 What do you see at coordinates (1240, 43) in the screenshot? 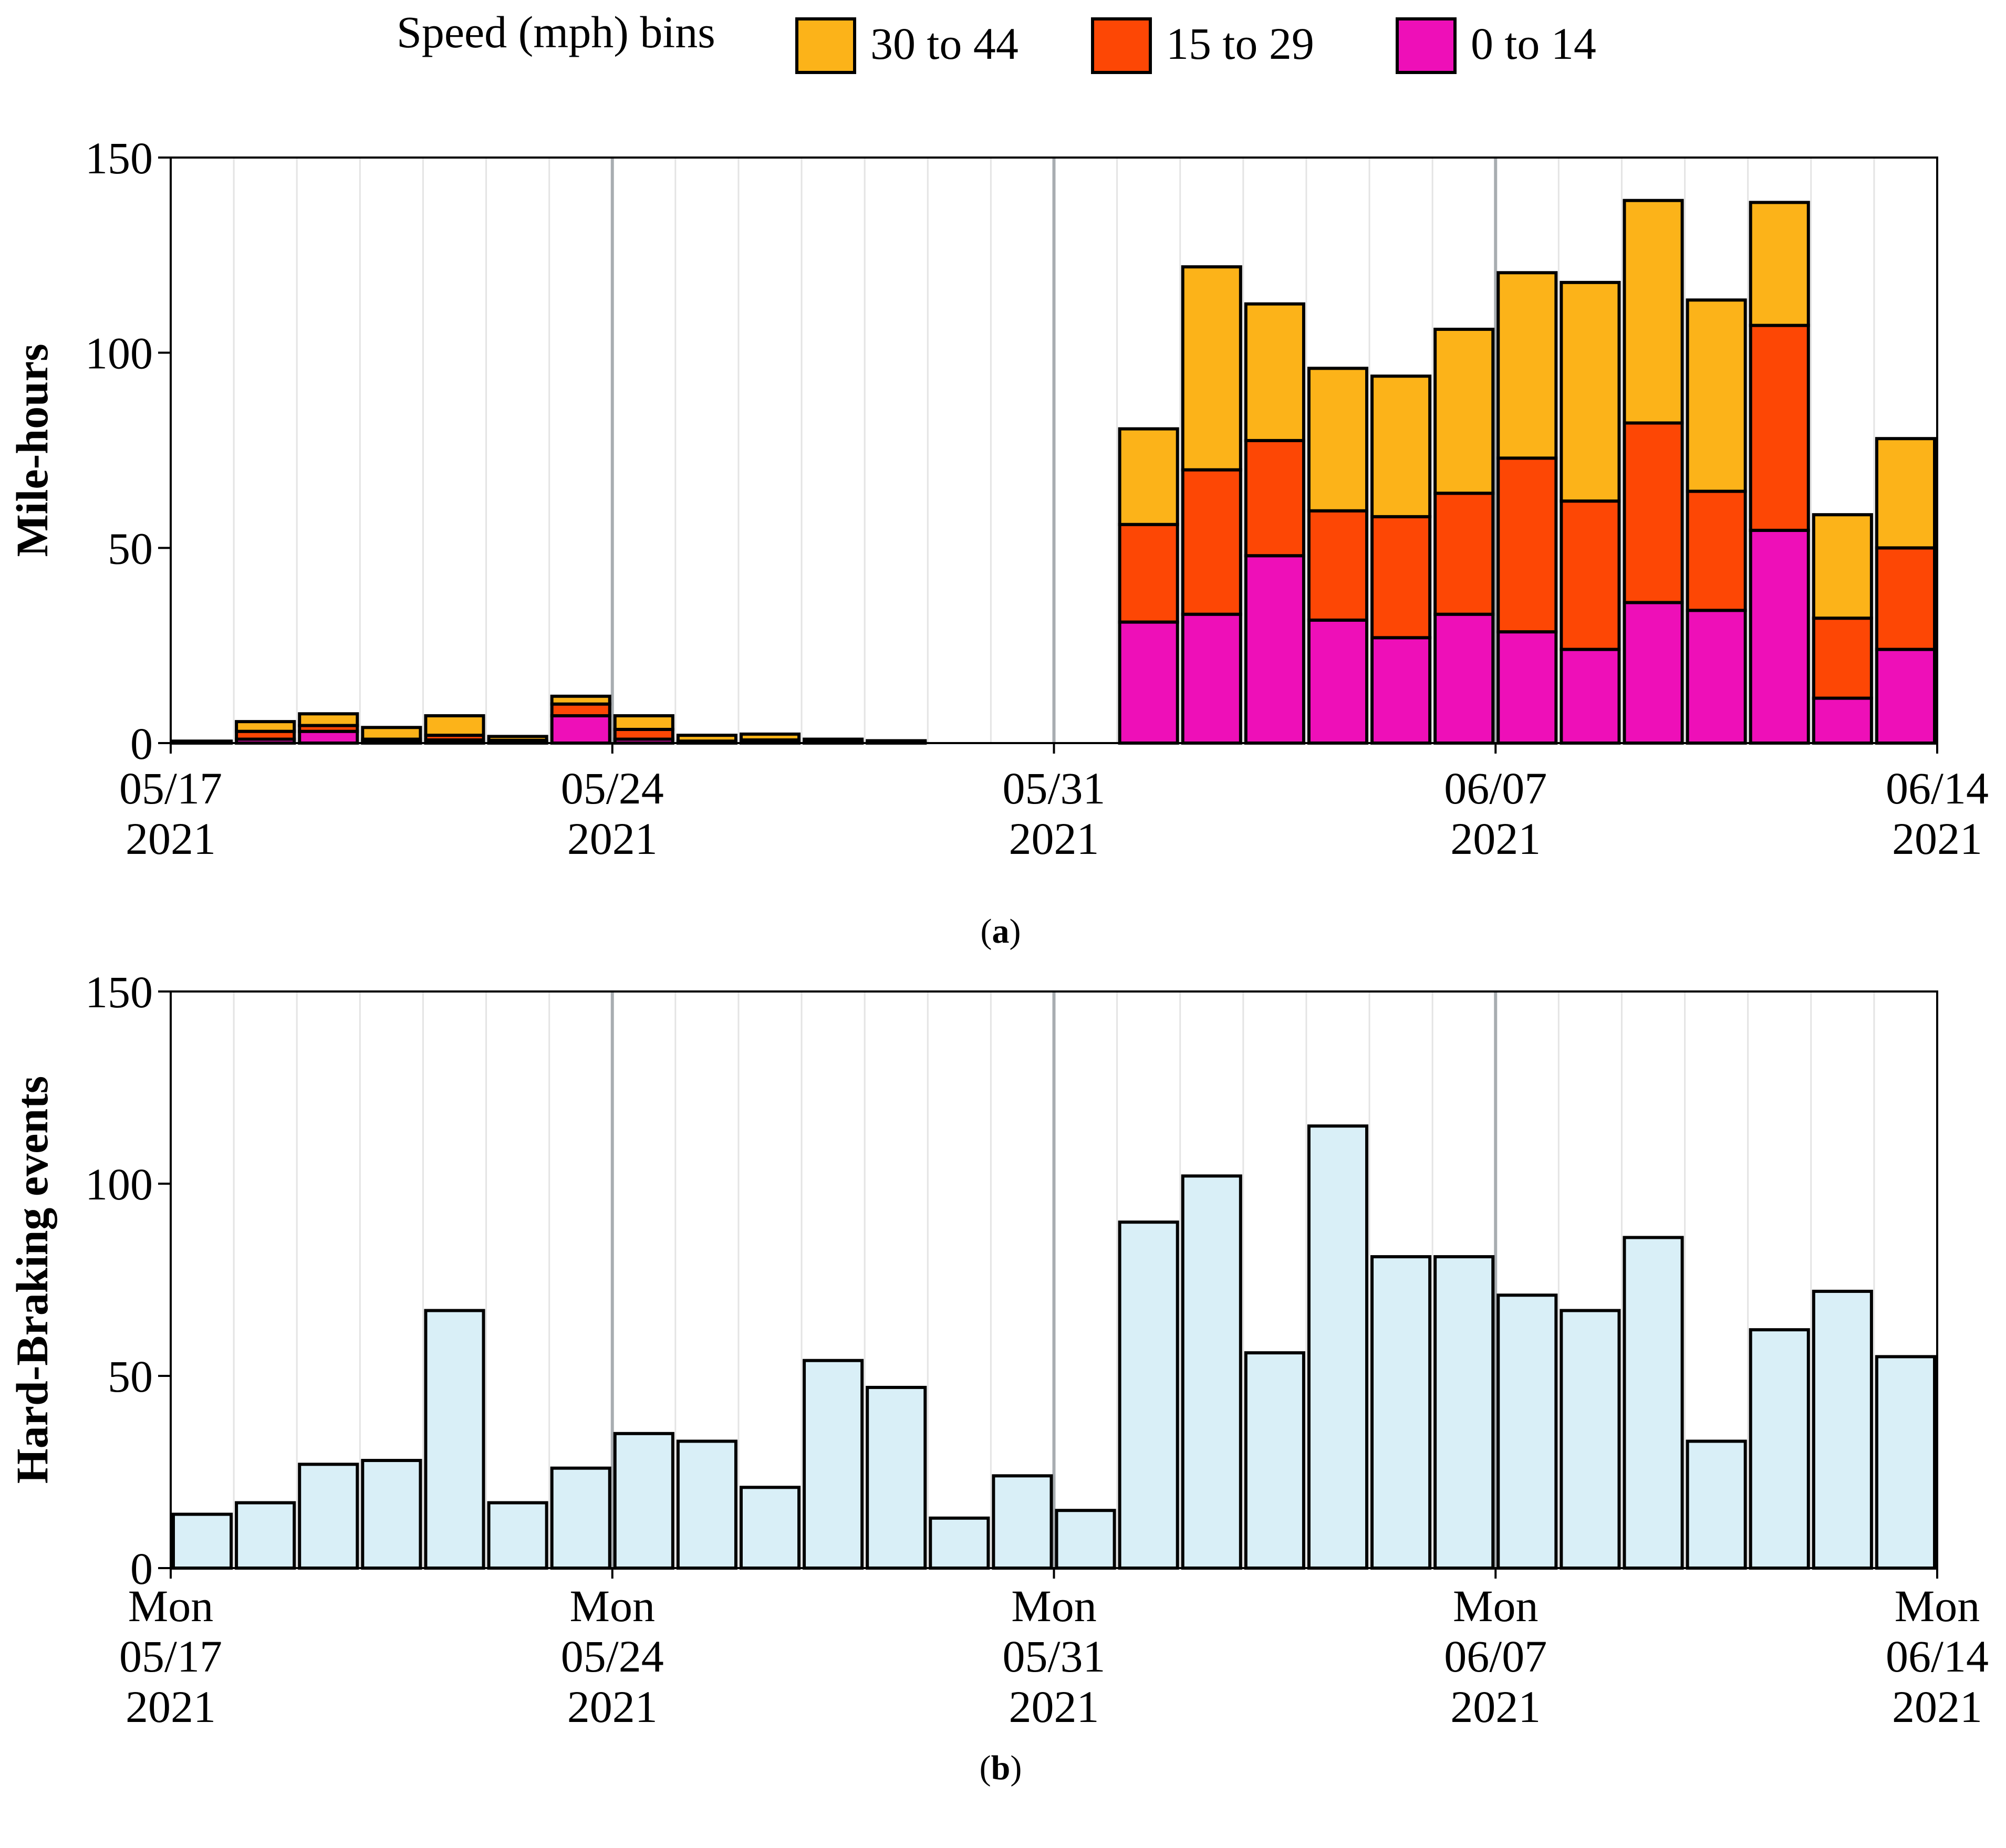
I see `legend-label-2: 15 to 29` at bounding box center [1240, 43].